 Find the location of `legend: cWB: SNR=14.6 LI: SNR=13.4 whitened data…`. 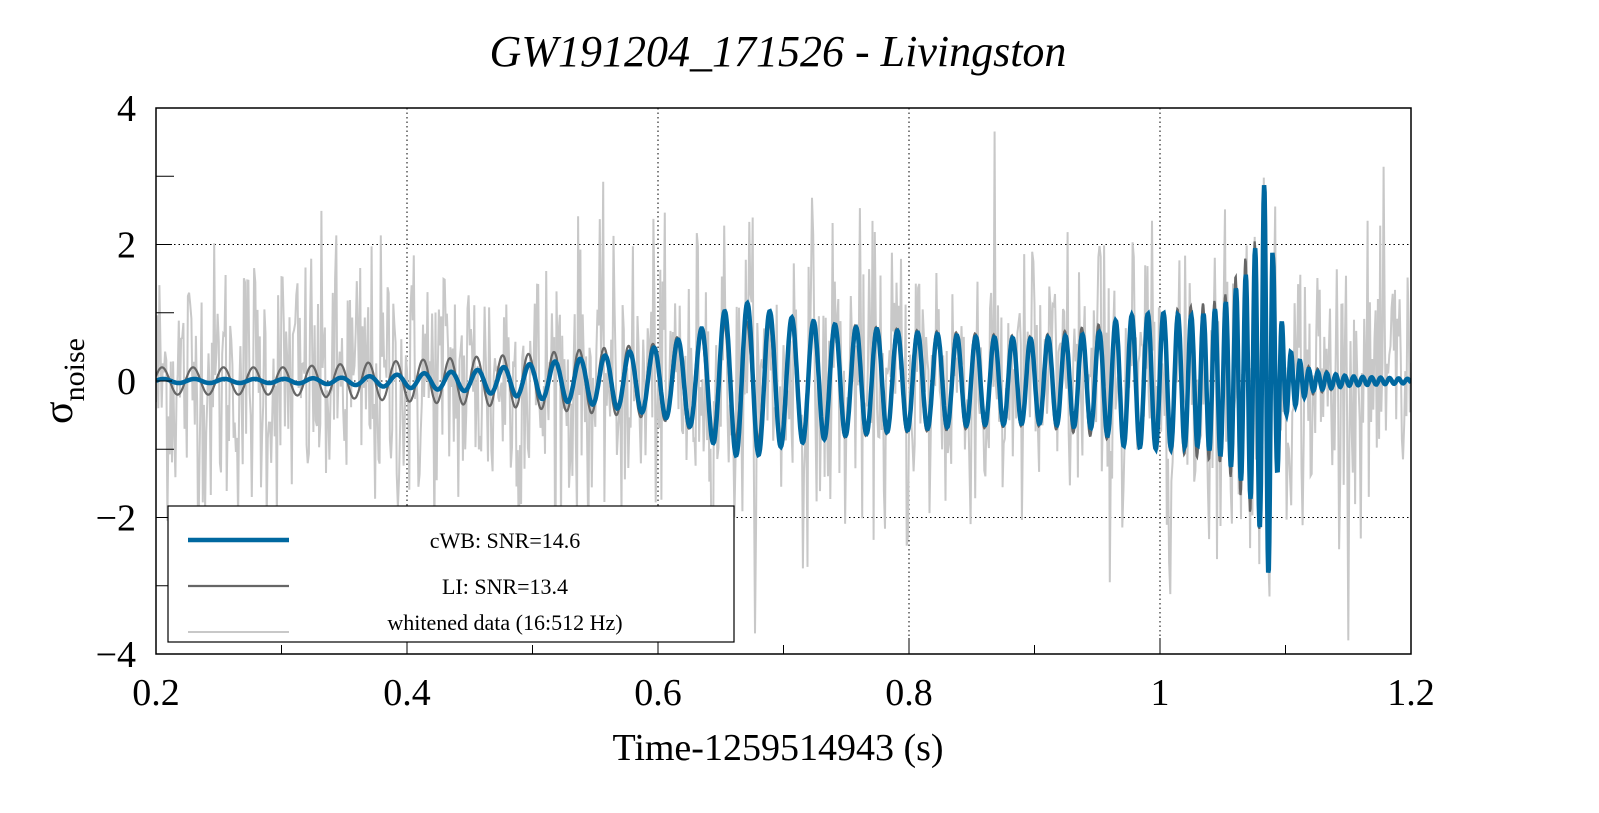

legend: cWB: SNR=14.6 LI: SNR=13.4 whitened data… is located at coordinates (451, 574).